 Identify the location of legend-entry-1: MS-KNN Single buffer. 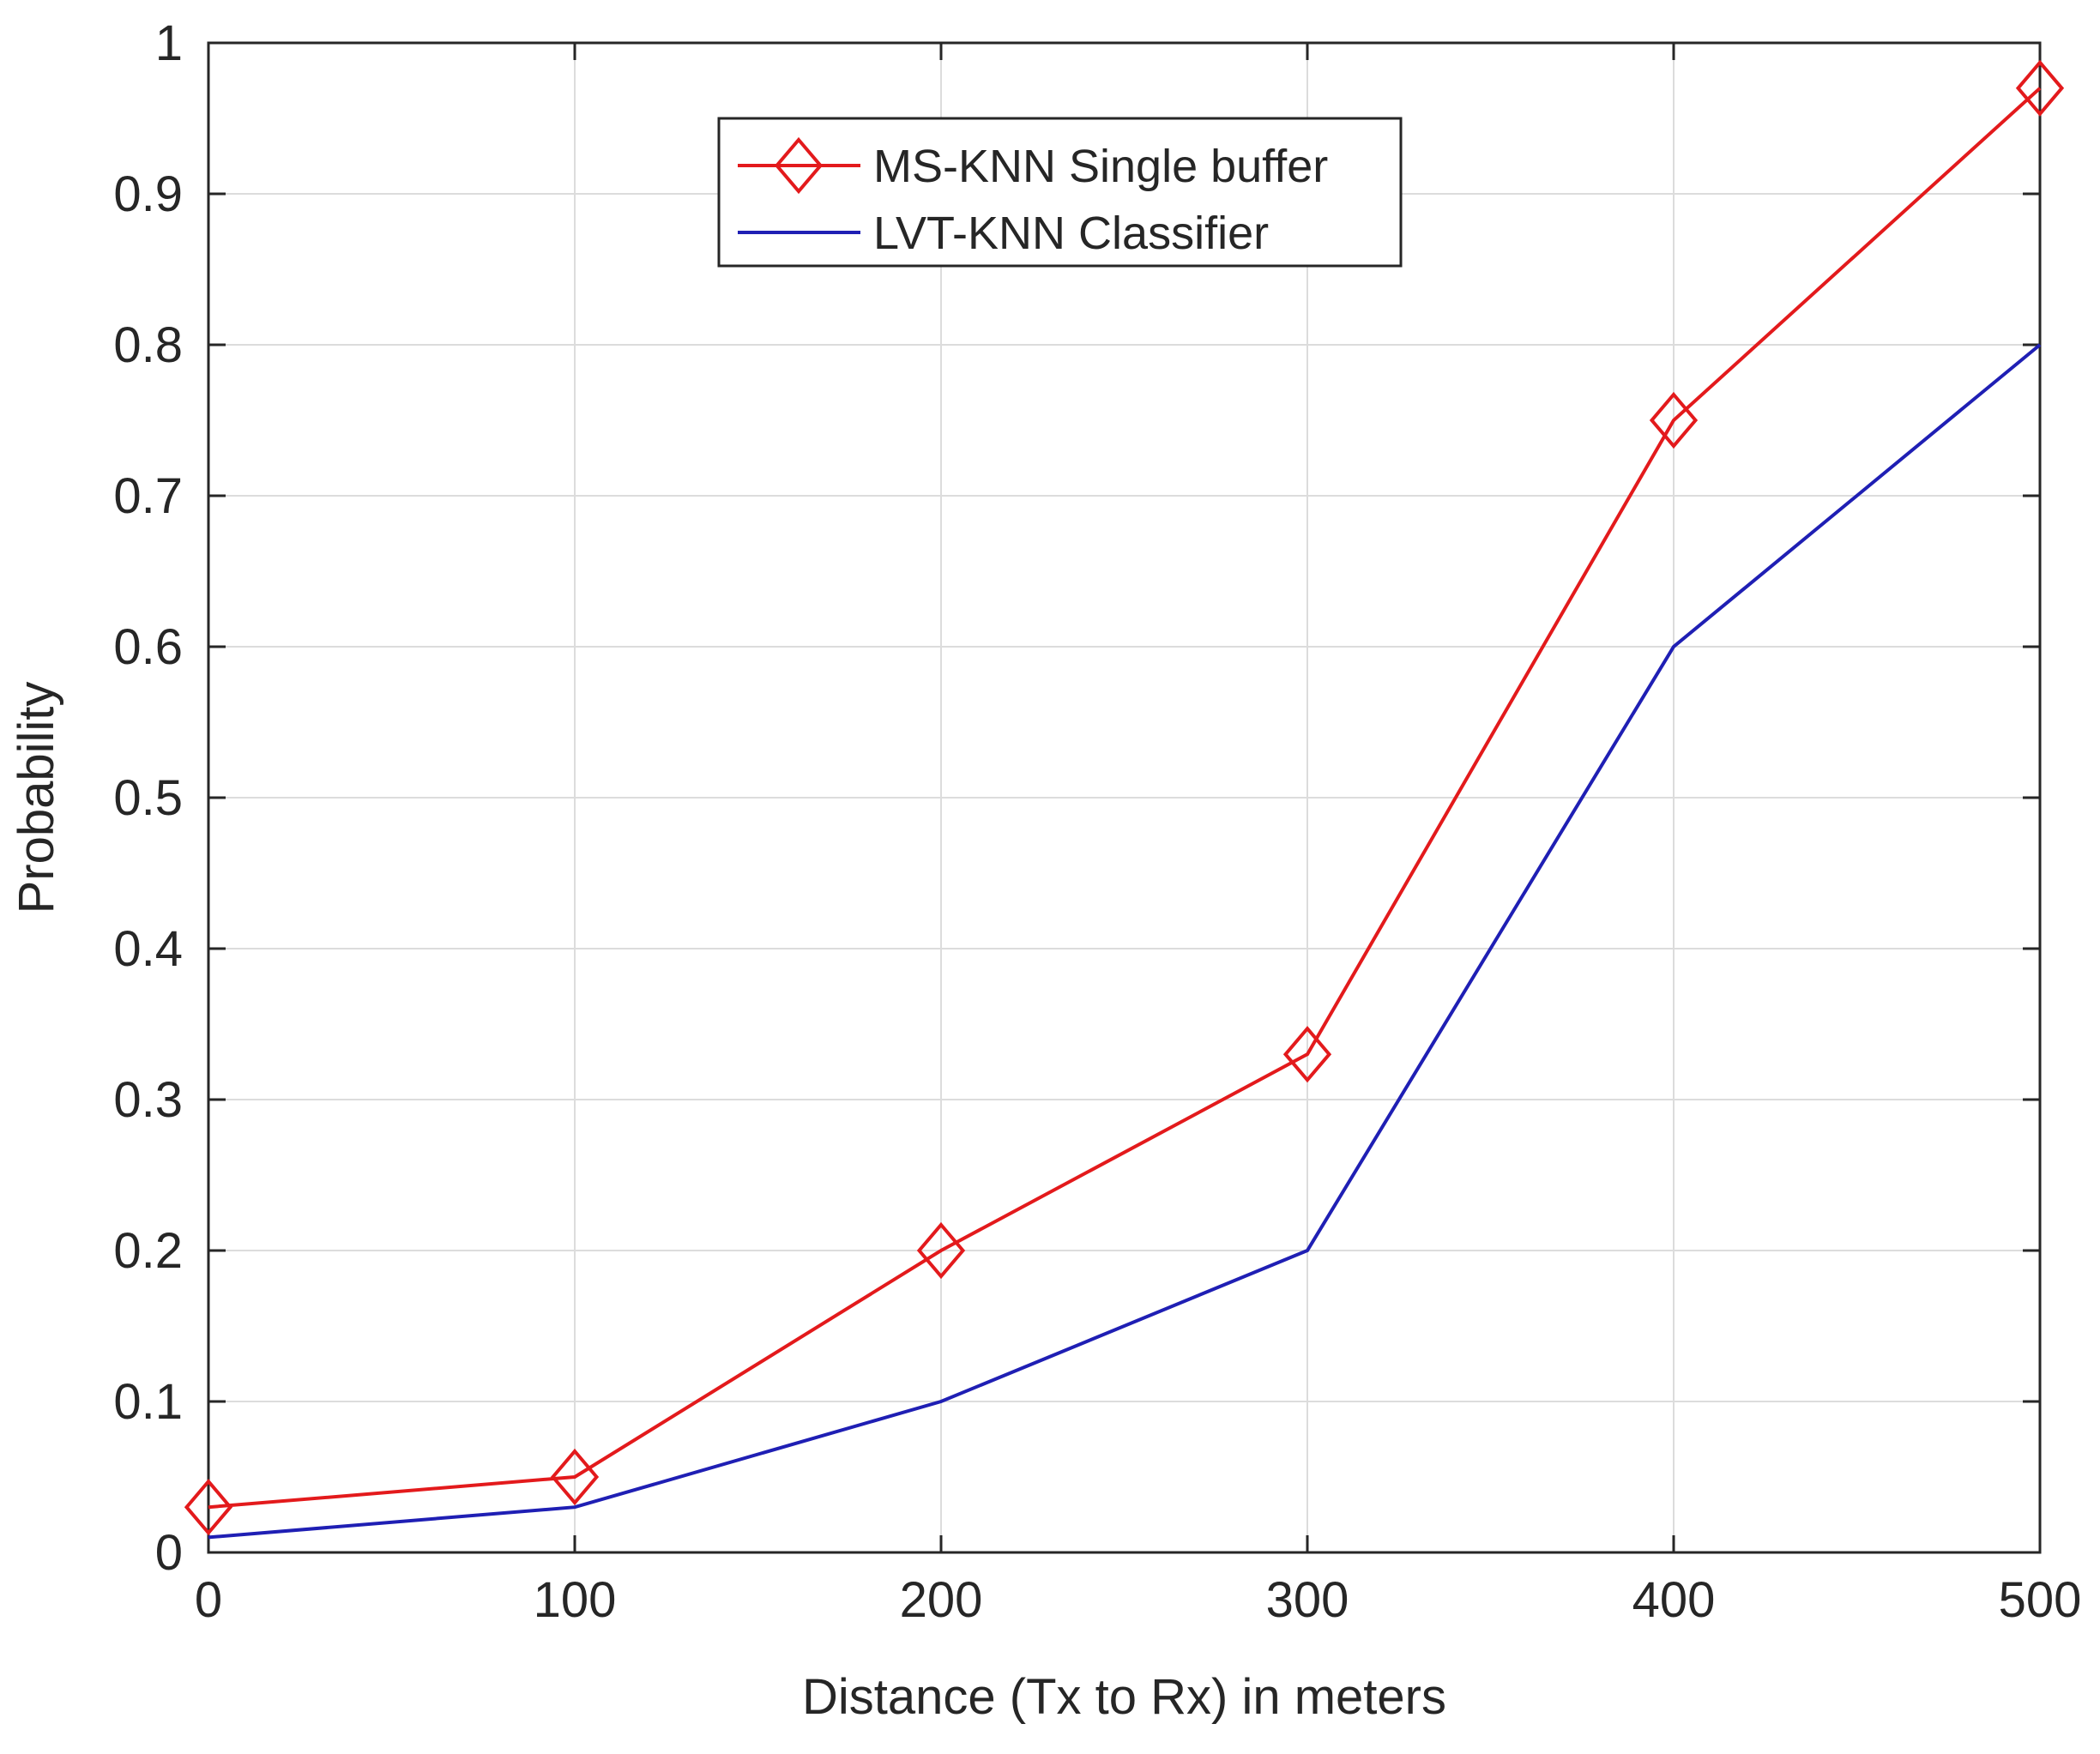
(1033, 165).